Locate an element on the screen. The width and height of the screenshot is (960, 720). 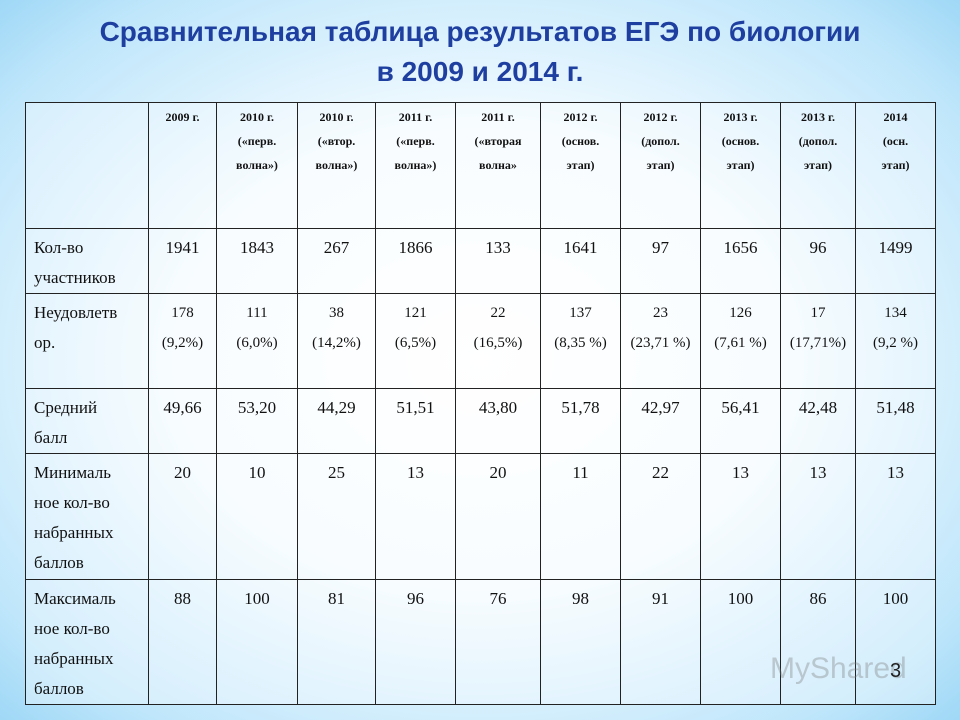
value-cell: 1843 is located at coordinates (257, 261).